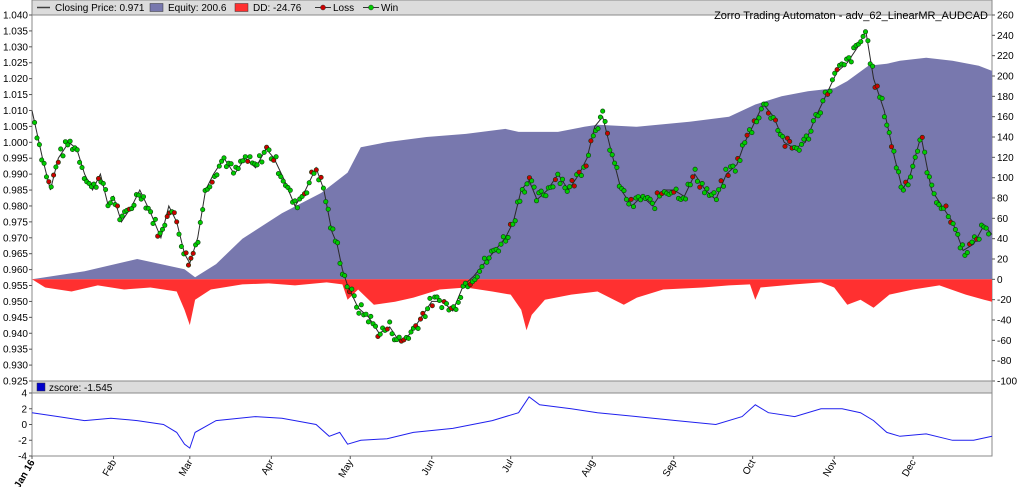 The height and width of the screenshot is (487, 1024). What do you see at coordinates (15, 206) in the screenshot?
I see `price-tick-label: 0.980` at bounding box center [15, 206].